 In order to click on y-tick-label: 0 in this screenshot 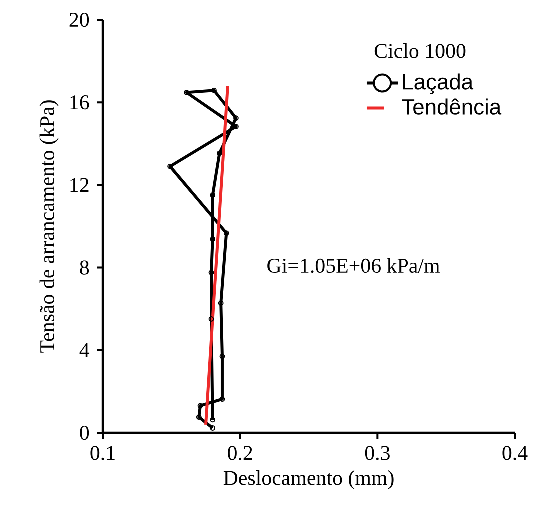, I will do `click(85, 433)`.